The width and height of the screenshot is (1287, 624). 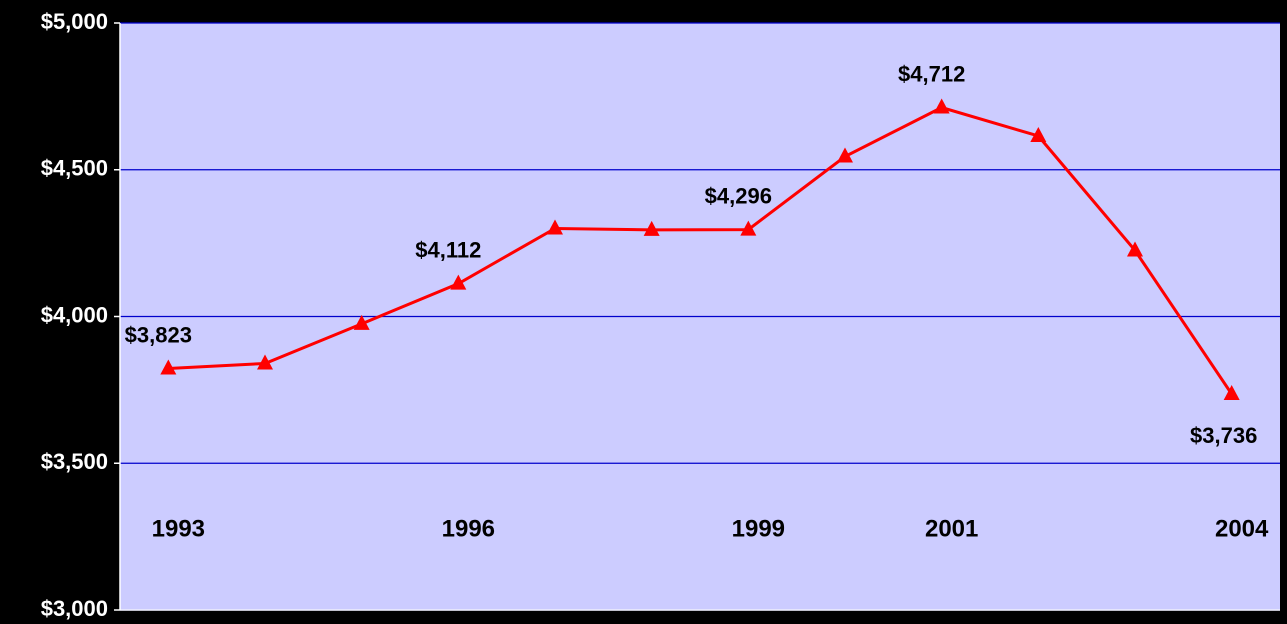 What do you see at coordinates (448, 249) in the screenshot?
I see `data-label: $4,112` at bounding box center [448, 249].